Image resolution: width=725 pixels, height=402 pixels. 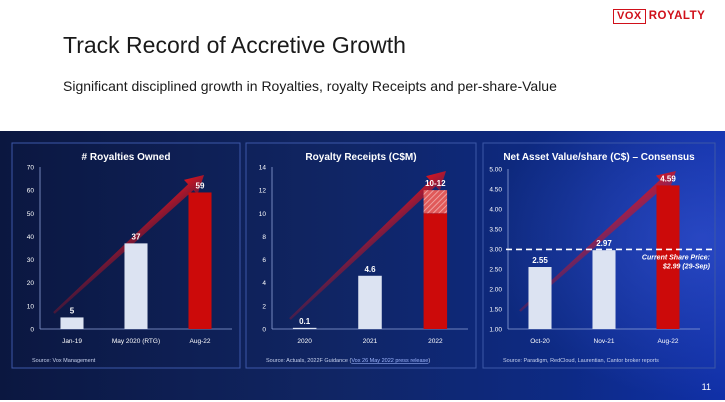 What do you see at coordinates (495, 210) in the screenshot?
I see `y-tick-label: 4.00` at bounding box center [495, 210].